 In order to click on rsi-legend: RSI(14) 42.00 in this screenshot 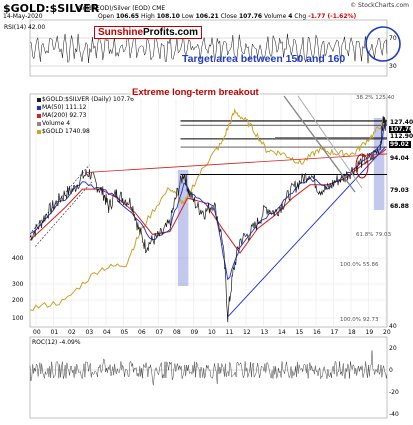, I will do `click(24, 27)`.